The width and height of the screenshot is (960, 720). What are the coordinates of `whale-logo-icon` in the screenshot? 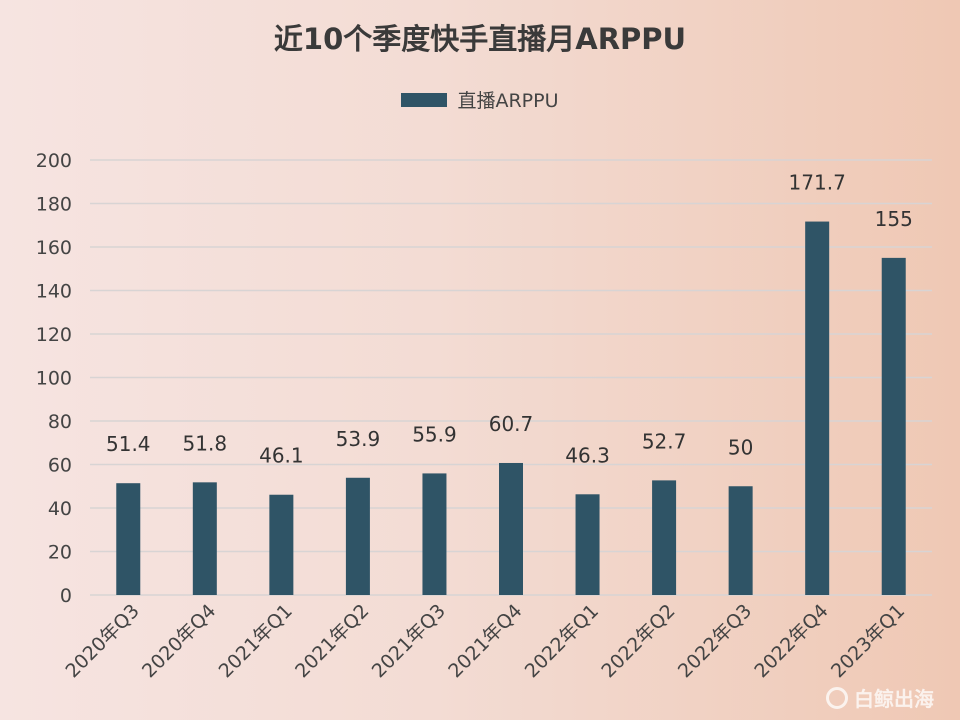 It's located at (837, 697).